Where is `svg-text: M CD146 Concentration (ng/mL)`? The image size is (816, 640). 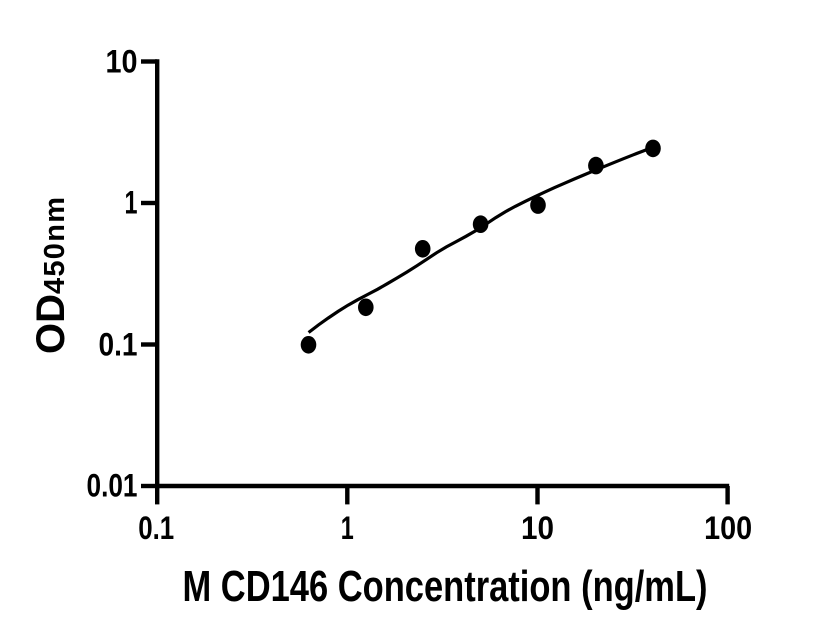 svg-text: M CD146 Concentration (ng/mL) is located at coordinates (445, 586).